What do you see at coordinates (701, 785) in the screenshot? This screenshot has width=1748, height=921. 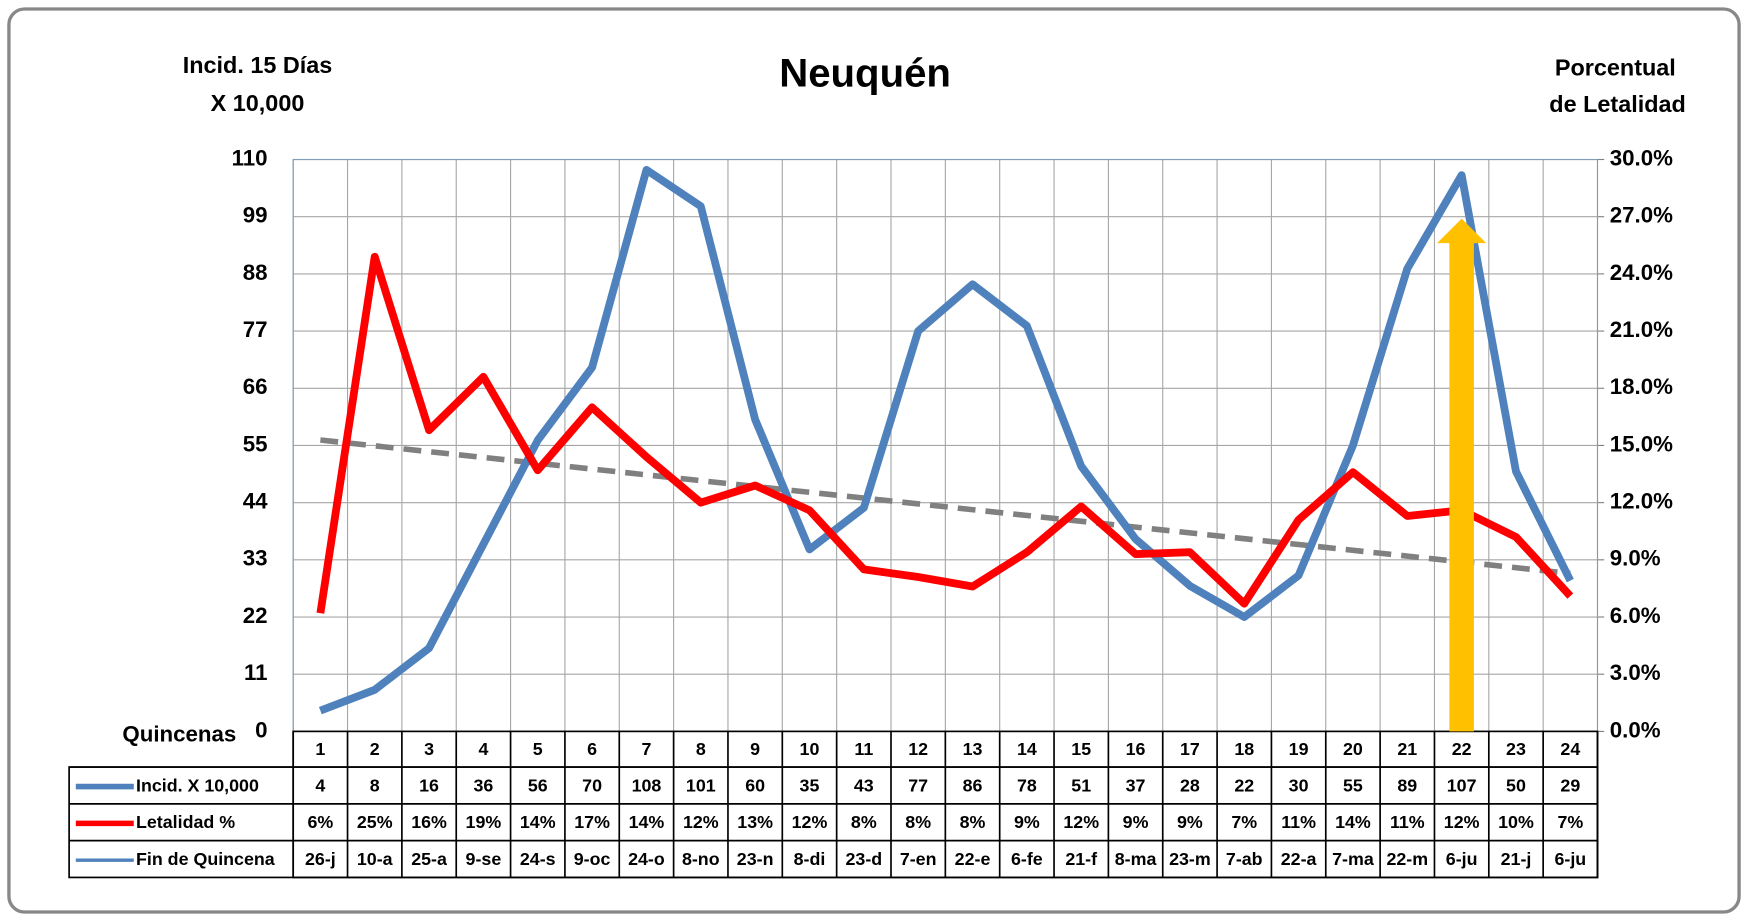 I see `table-value: 101` at bounding box center [701, 785].